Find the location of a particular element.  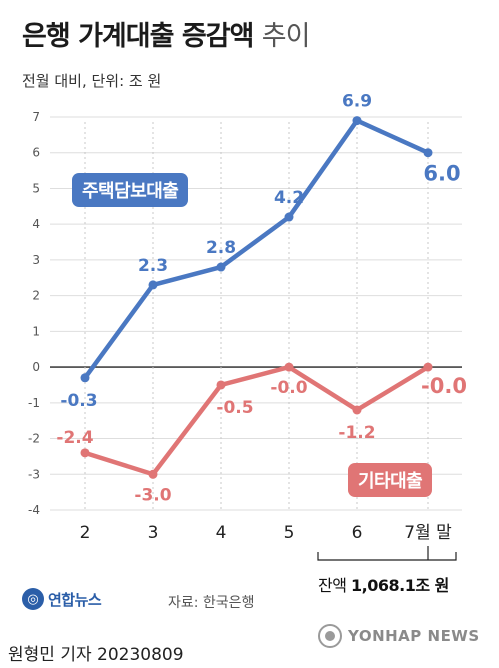

y-tick-label: 3 is located at coordinates (36, 260).